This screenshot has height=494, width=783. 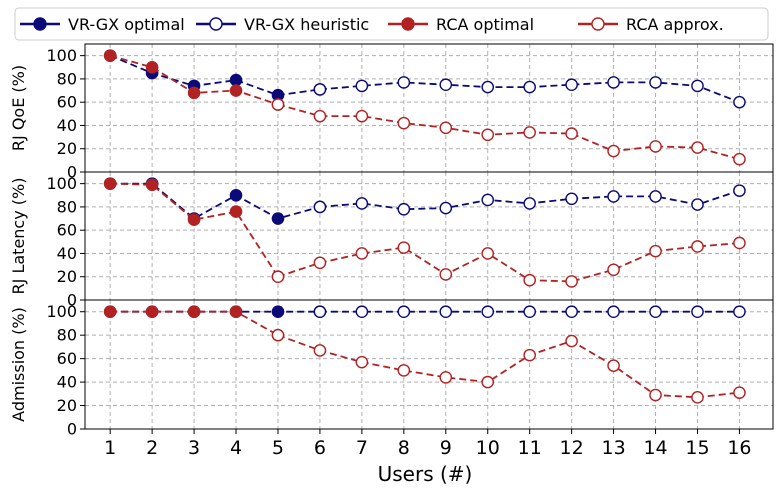 What do you see at coordinates (152, 448) in the screenshot?
I see `x-tick-label: 2` at bounding box center [152, 448].